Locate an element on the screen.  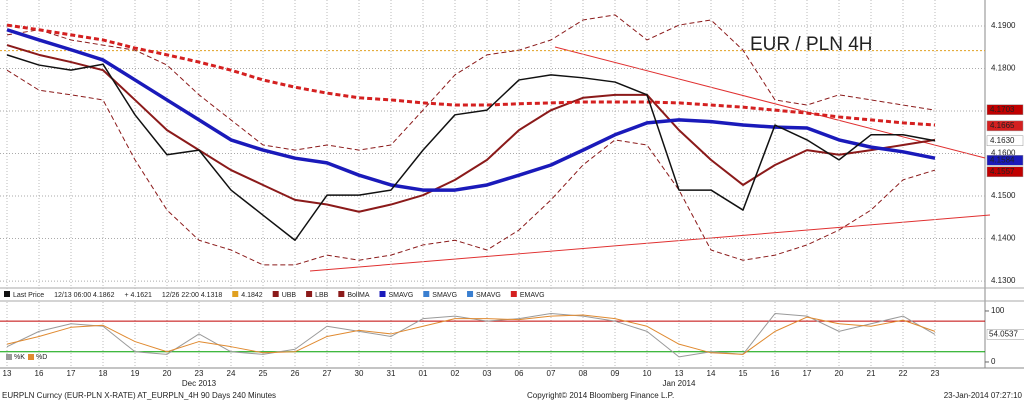
y-tick-label: 0 is located at coordinates (993, 361).